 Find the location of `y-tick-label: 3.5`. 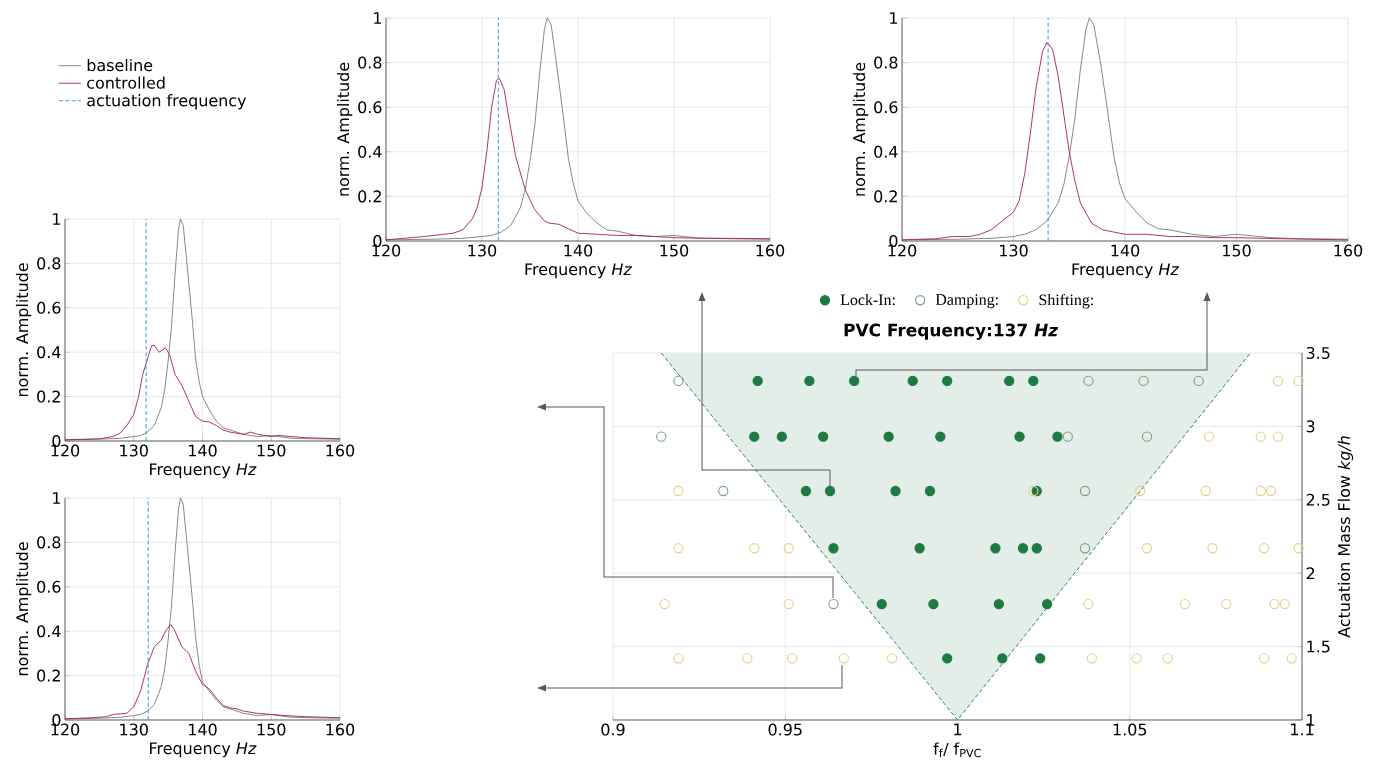

y-tick-label: 3.5 is located at coordinates (1318, 353).